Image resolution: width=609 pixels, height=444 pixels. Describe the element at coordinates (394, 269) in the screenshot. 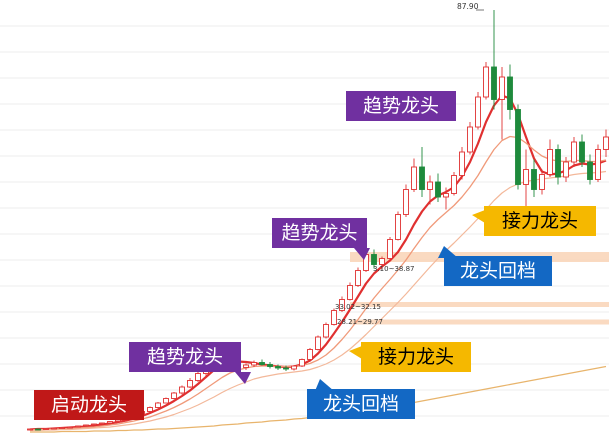

I see `price-annotation: 3.10~38.87` at that location.